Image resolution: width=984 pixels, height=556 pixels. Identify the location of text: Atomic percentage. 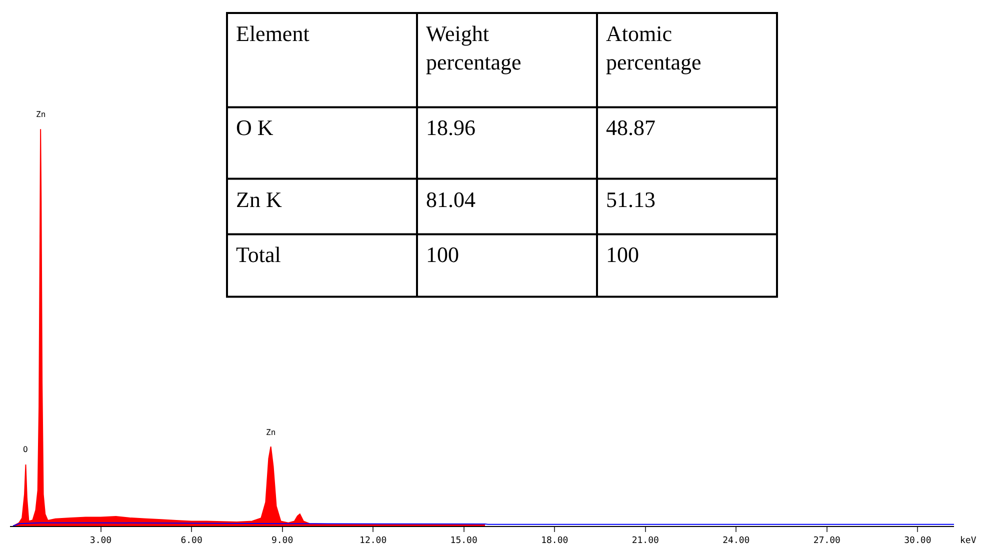
(654, 48).